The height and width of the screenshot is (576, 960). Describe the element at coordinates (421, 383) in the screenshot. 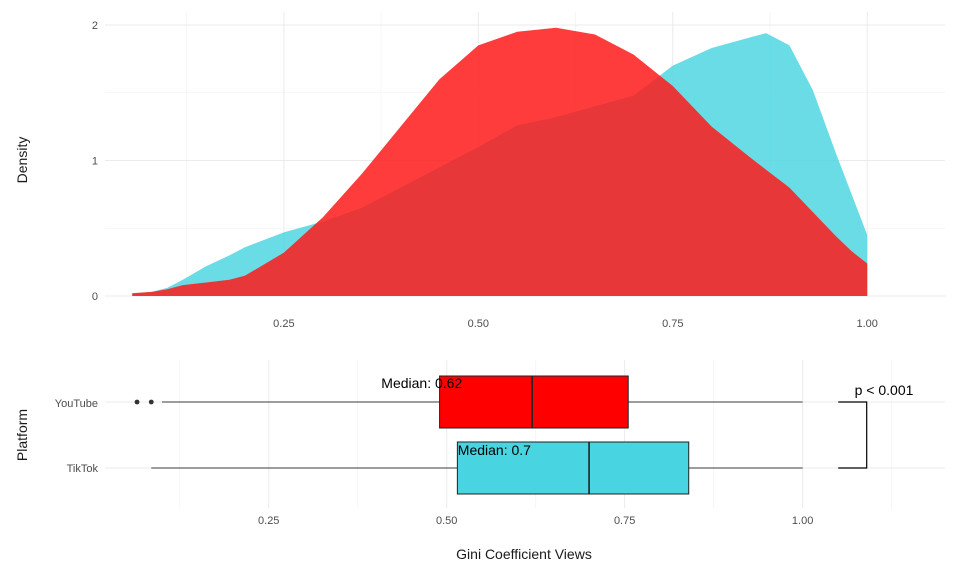

I see `median-label-youtube: Median: 0.62` at that location.